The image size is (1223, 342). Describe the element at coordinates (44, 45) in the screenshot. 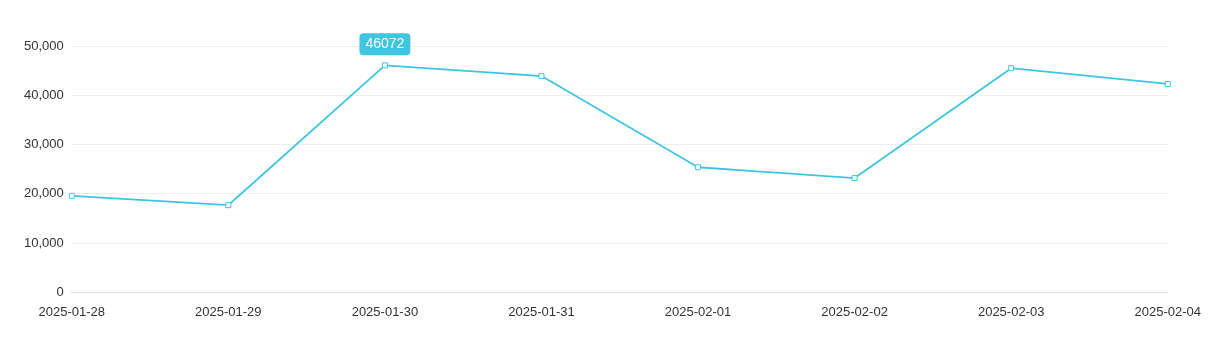

I see `y-tick-label: 50,000` at that location.